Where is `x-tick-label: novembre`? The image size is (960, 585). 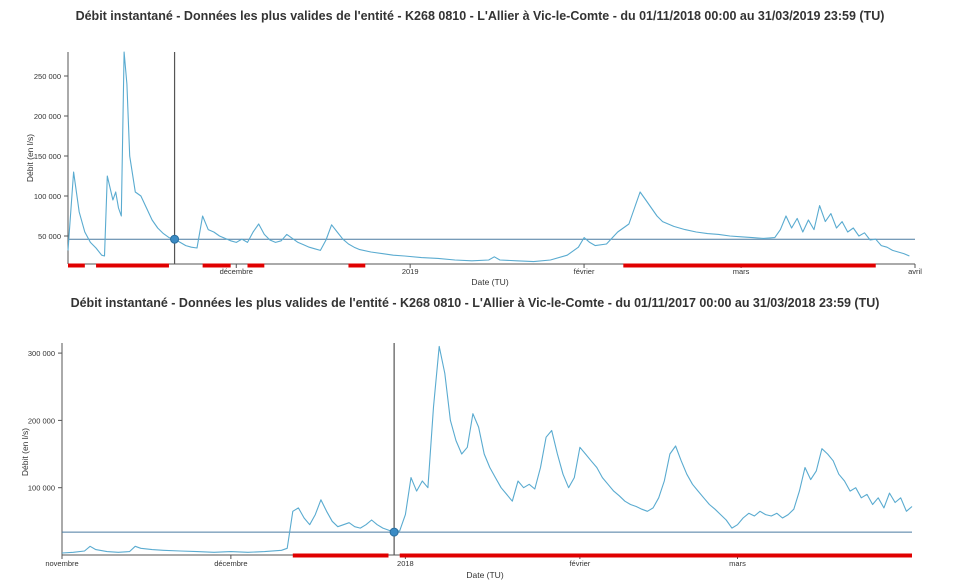 x-tick-label: novembre is located at coordinates (61, 563).